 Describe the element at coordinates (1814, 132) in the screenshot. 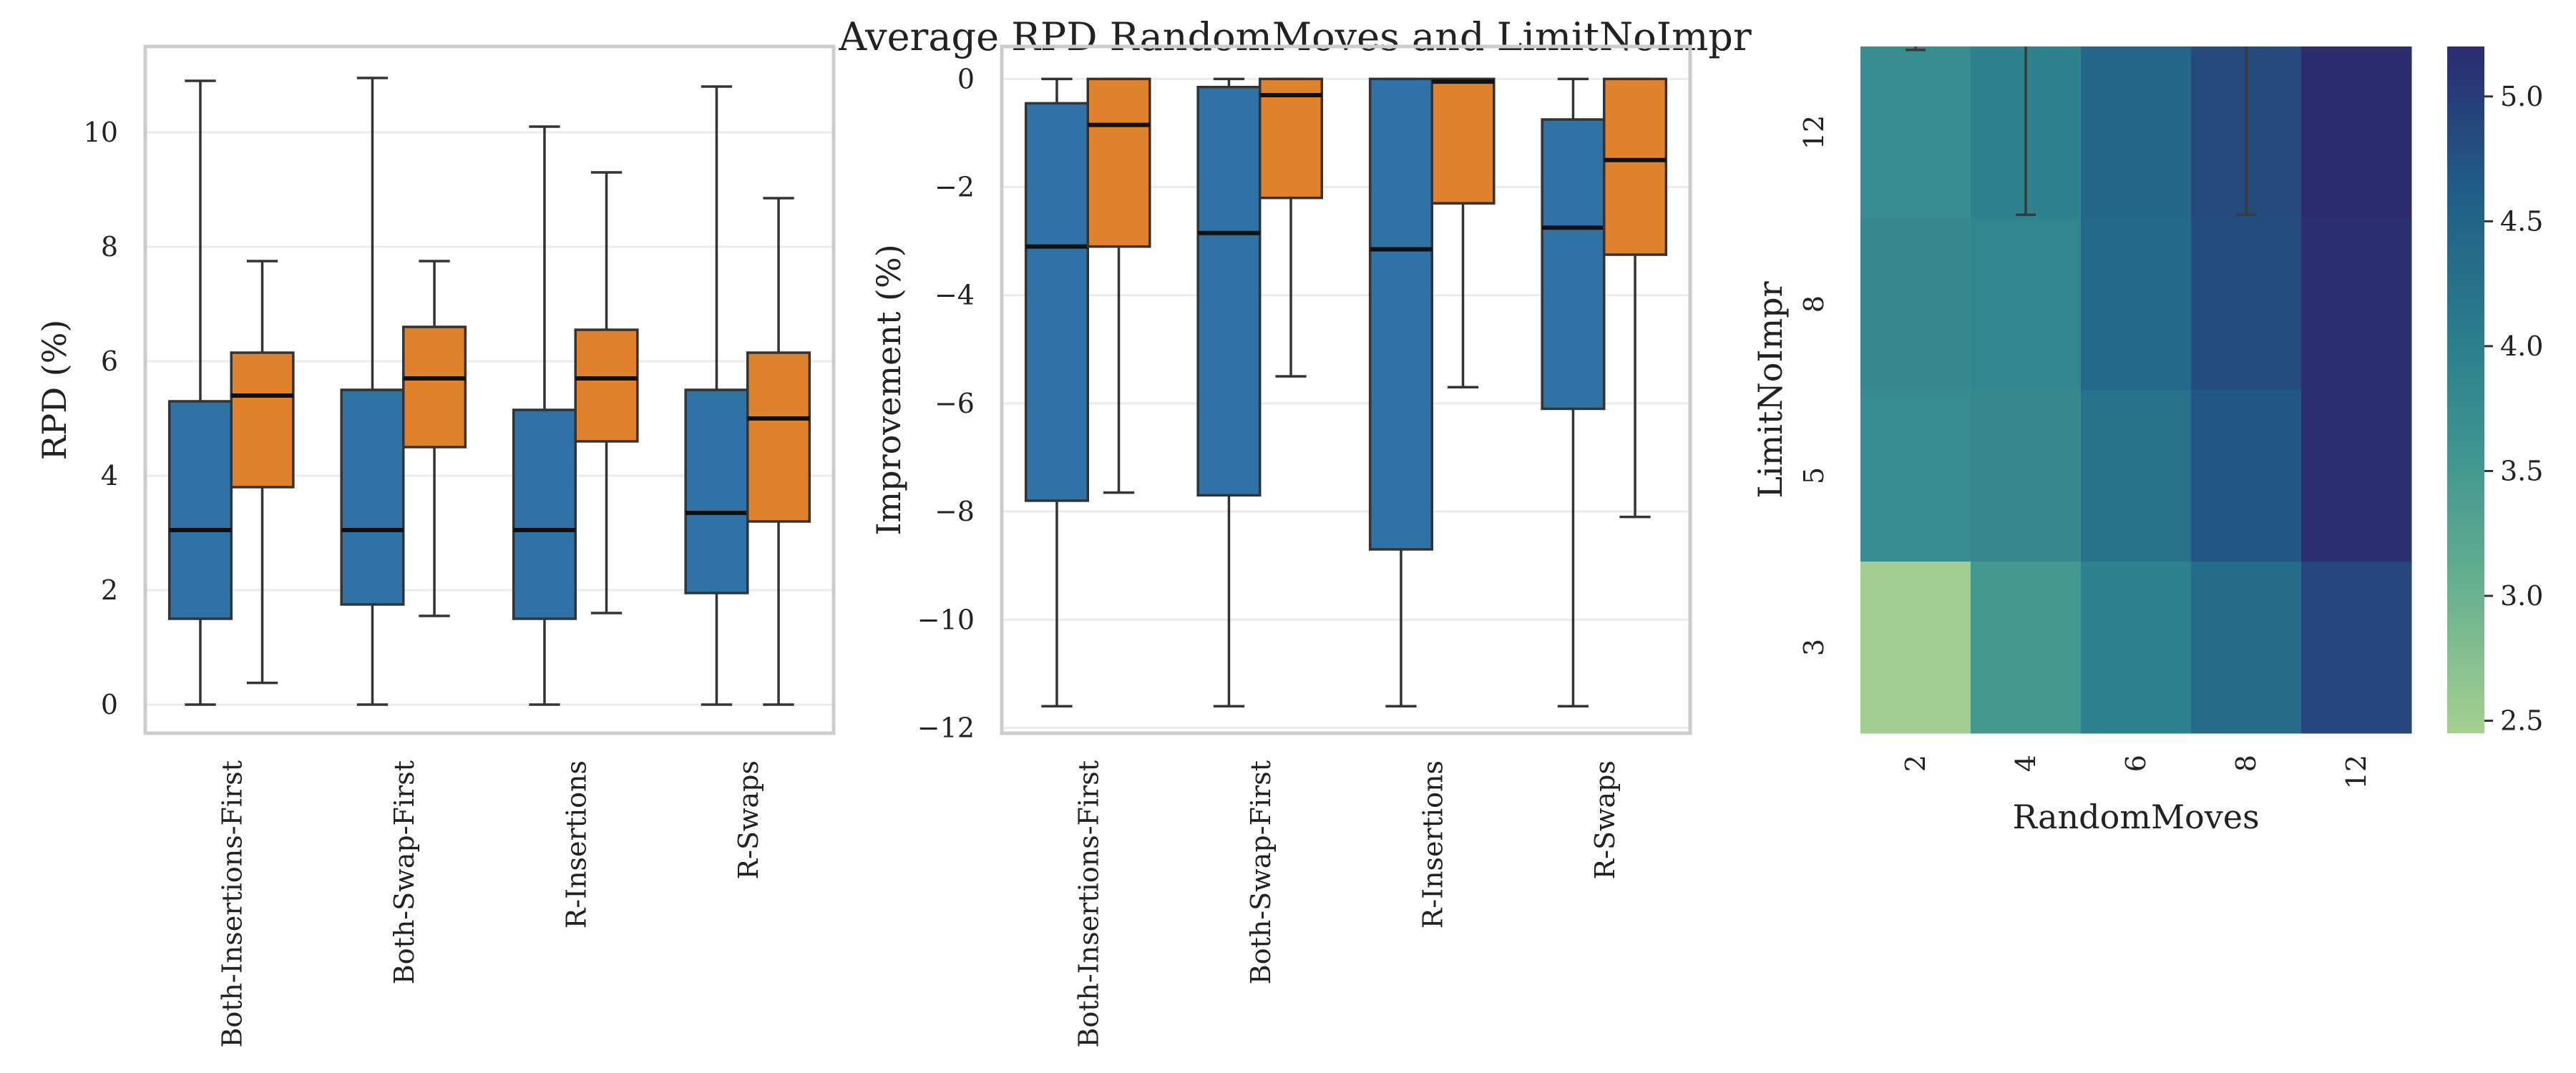

I see `heatmap-y-tick-label: 12` at that location.